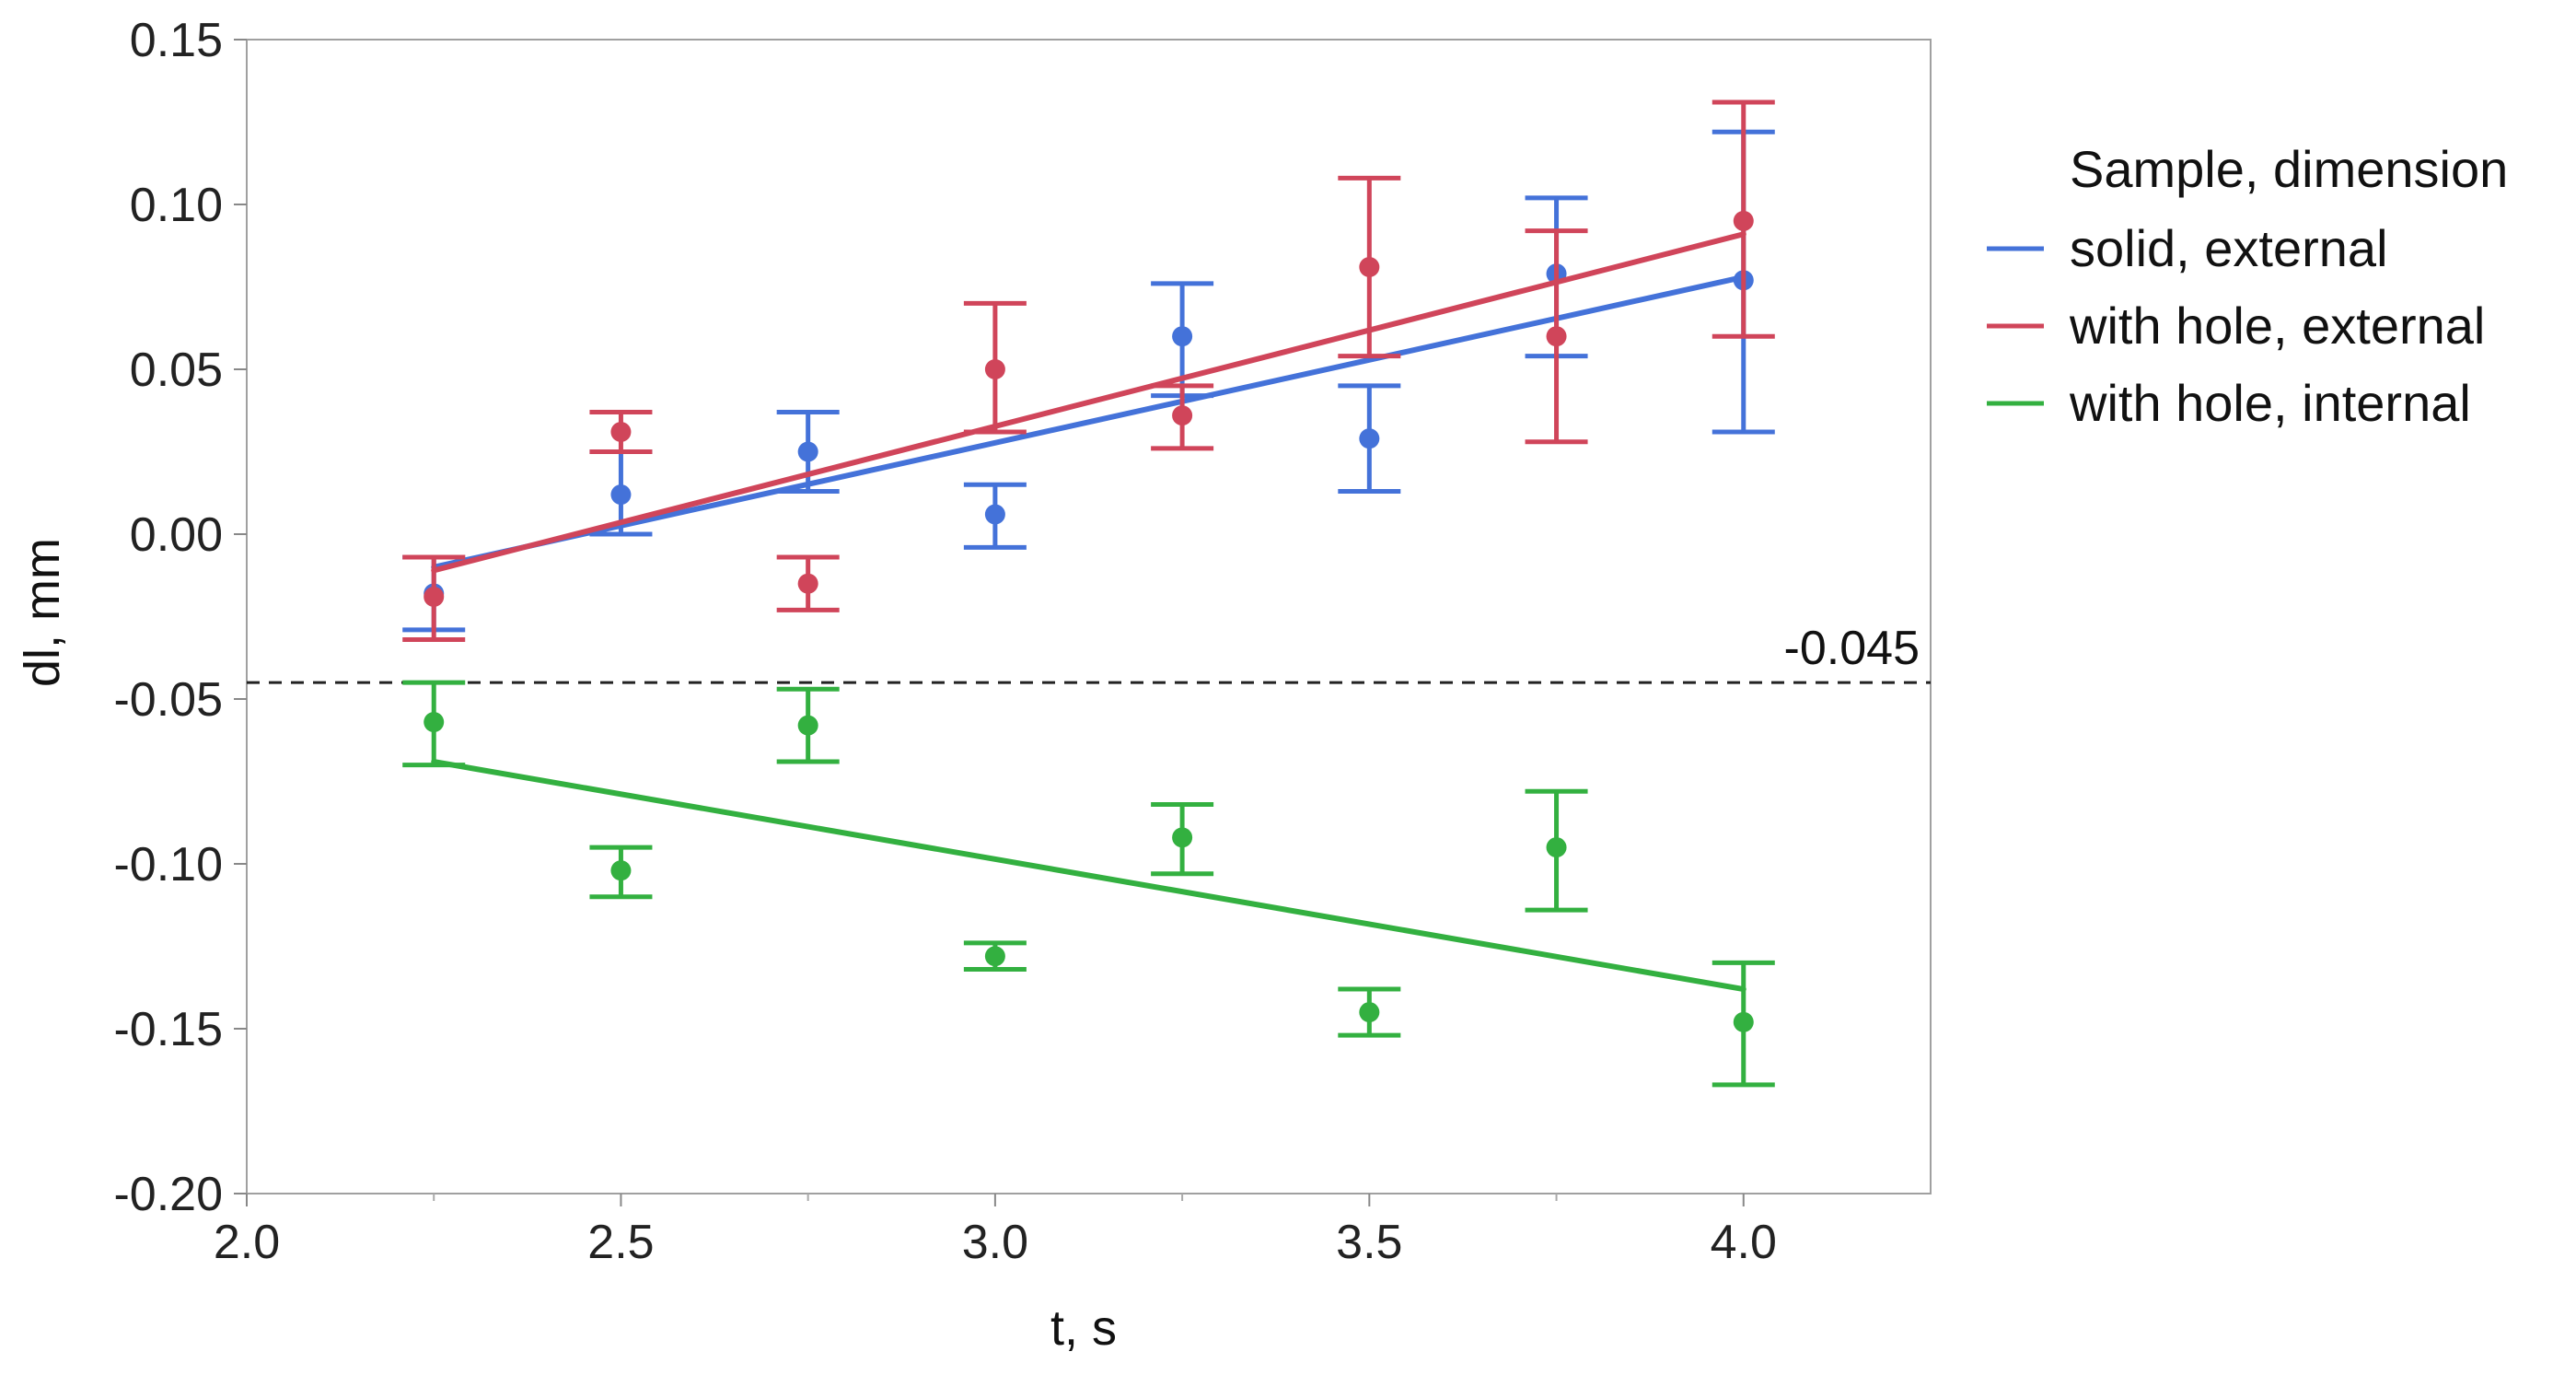  Describe the element at coordinates (1089, 653) in the screenshot. I see `reference-line-group: -0.045` at that location.